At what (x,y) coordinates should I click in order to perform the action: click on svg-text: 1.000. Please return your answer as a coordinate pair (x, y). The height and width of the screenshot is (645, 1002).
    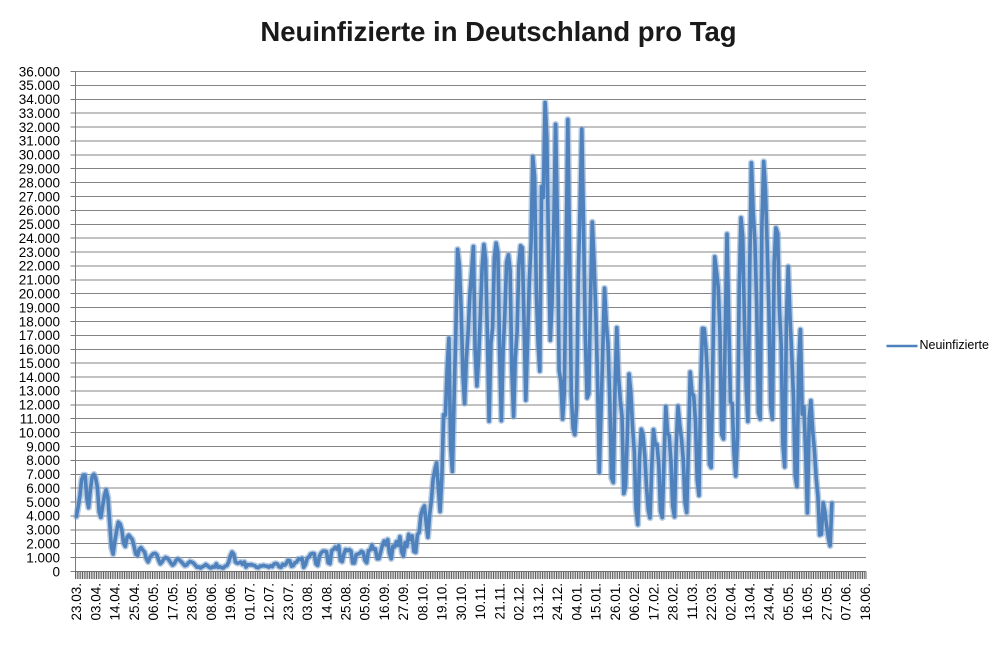
    Looking at the image, I should click on (43, 557).